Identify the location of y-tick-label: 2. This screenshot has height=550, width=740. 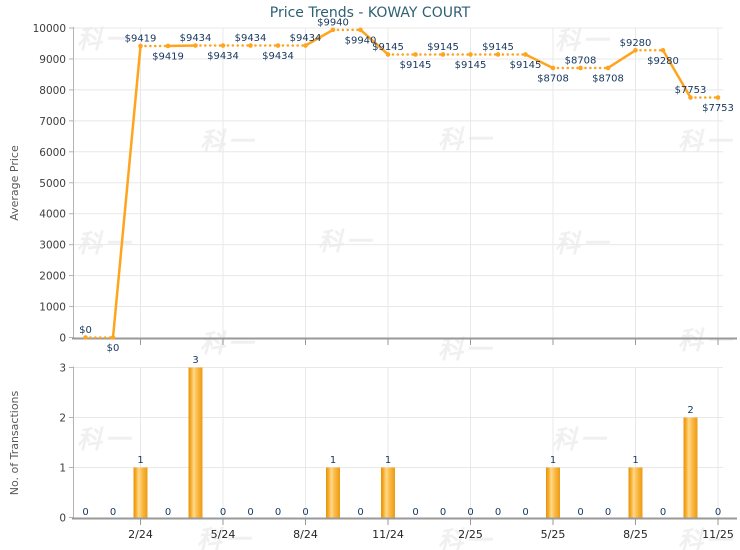
(62, 419).